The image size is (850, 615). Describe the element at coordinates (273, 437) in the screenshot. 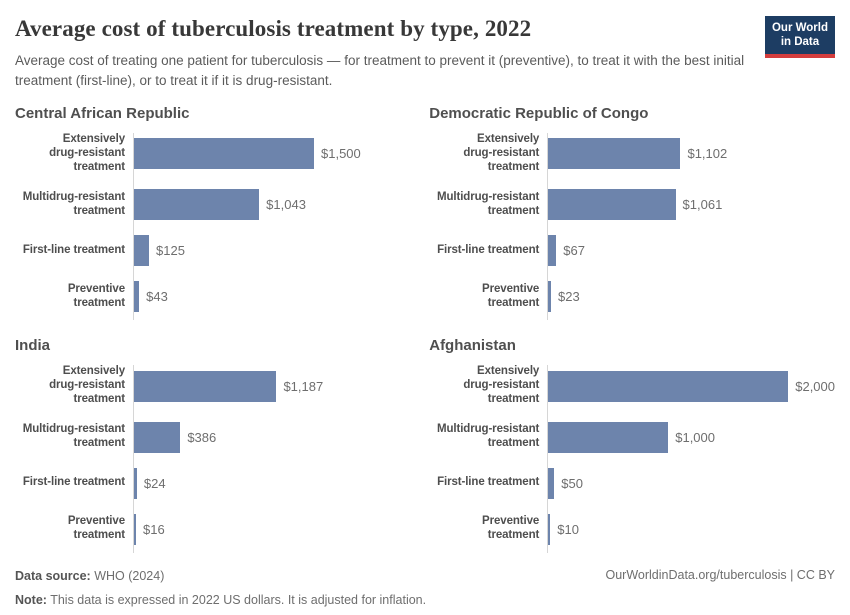

I see `bar-track: $386` at that location.